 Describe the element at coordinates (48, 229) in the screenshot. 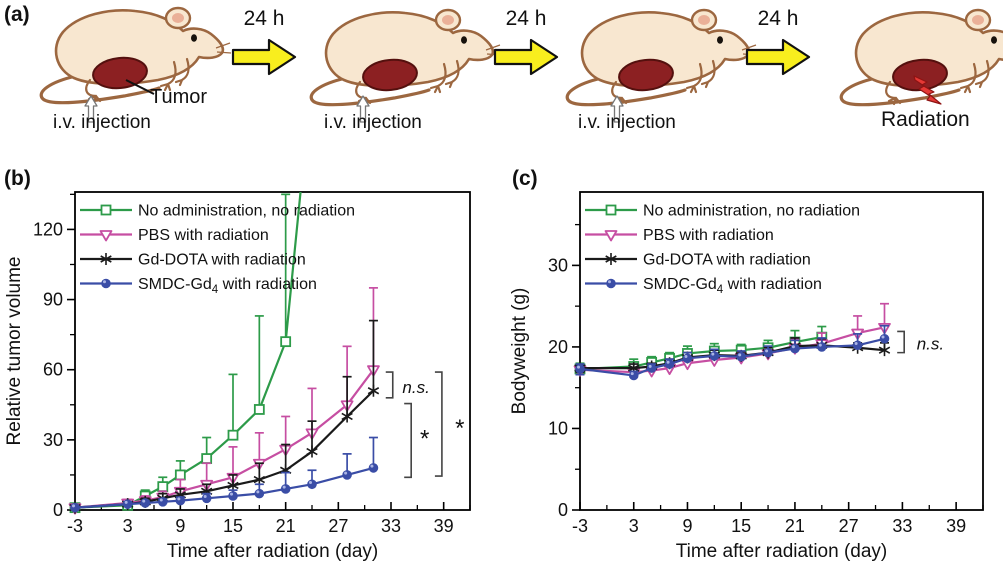

I see `y-tick-label: 120` at that location.